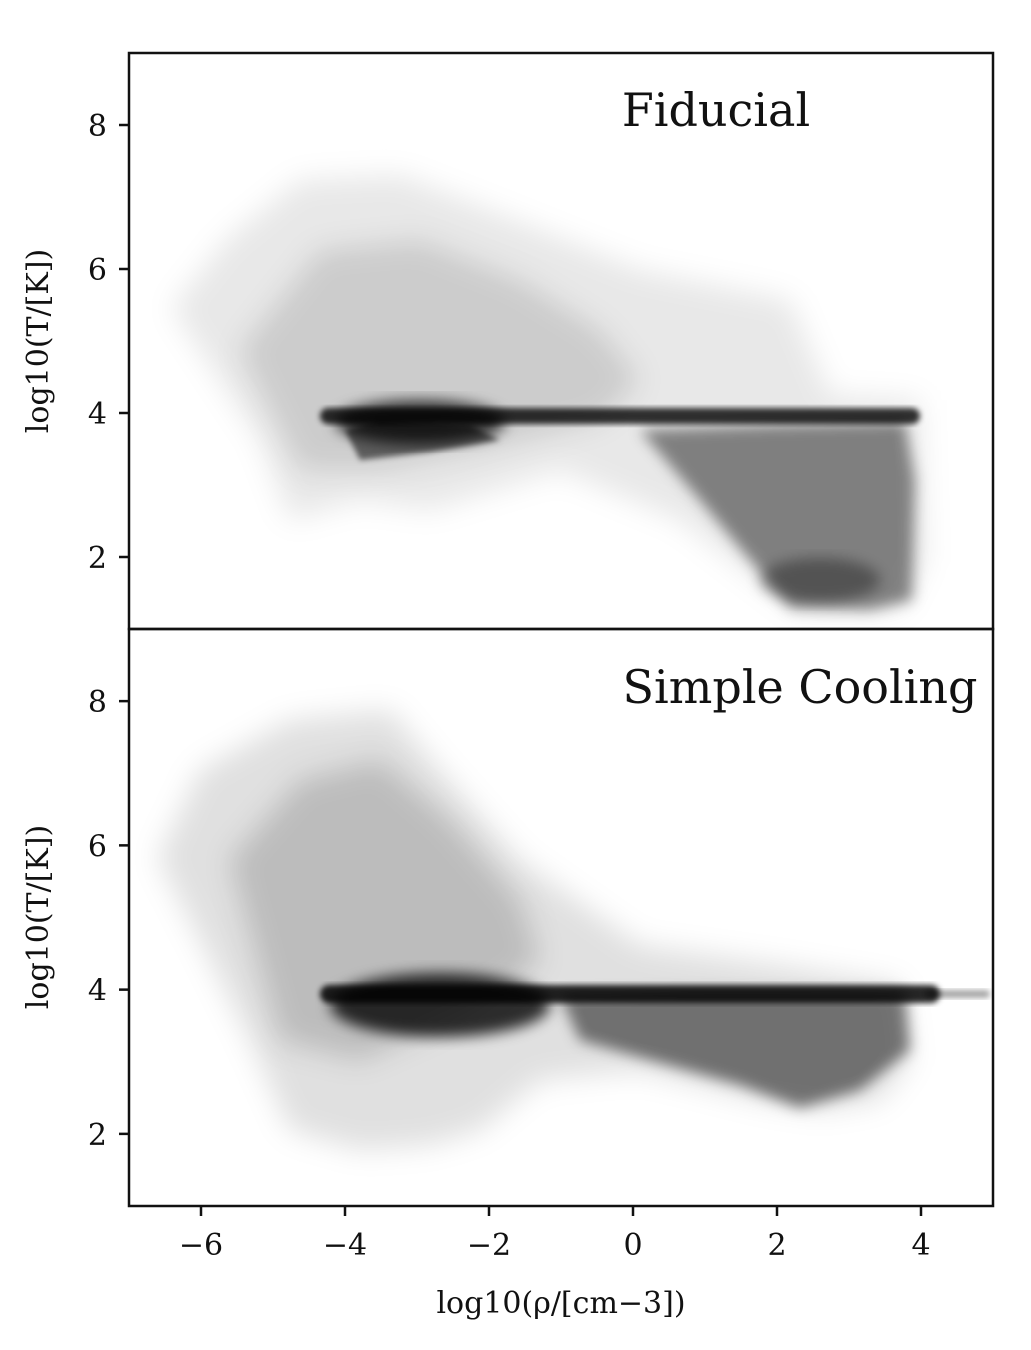 Image resolution: width=1031 pixels, height=1350 pixels. Describe the element at coordinates (620, 416) in the screenshot. I see `fiducial-equilibrium-ridge` at that location.